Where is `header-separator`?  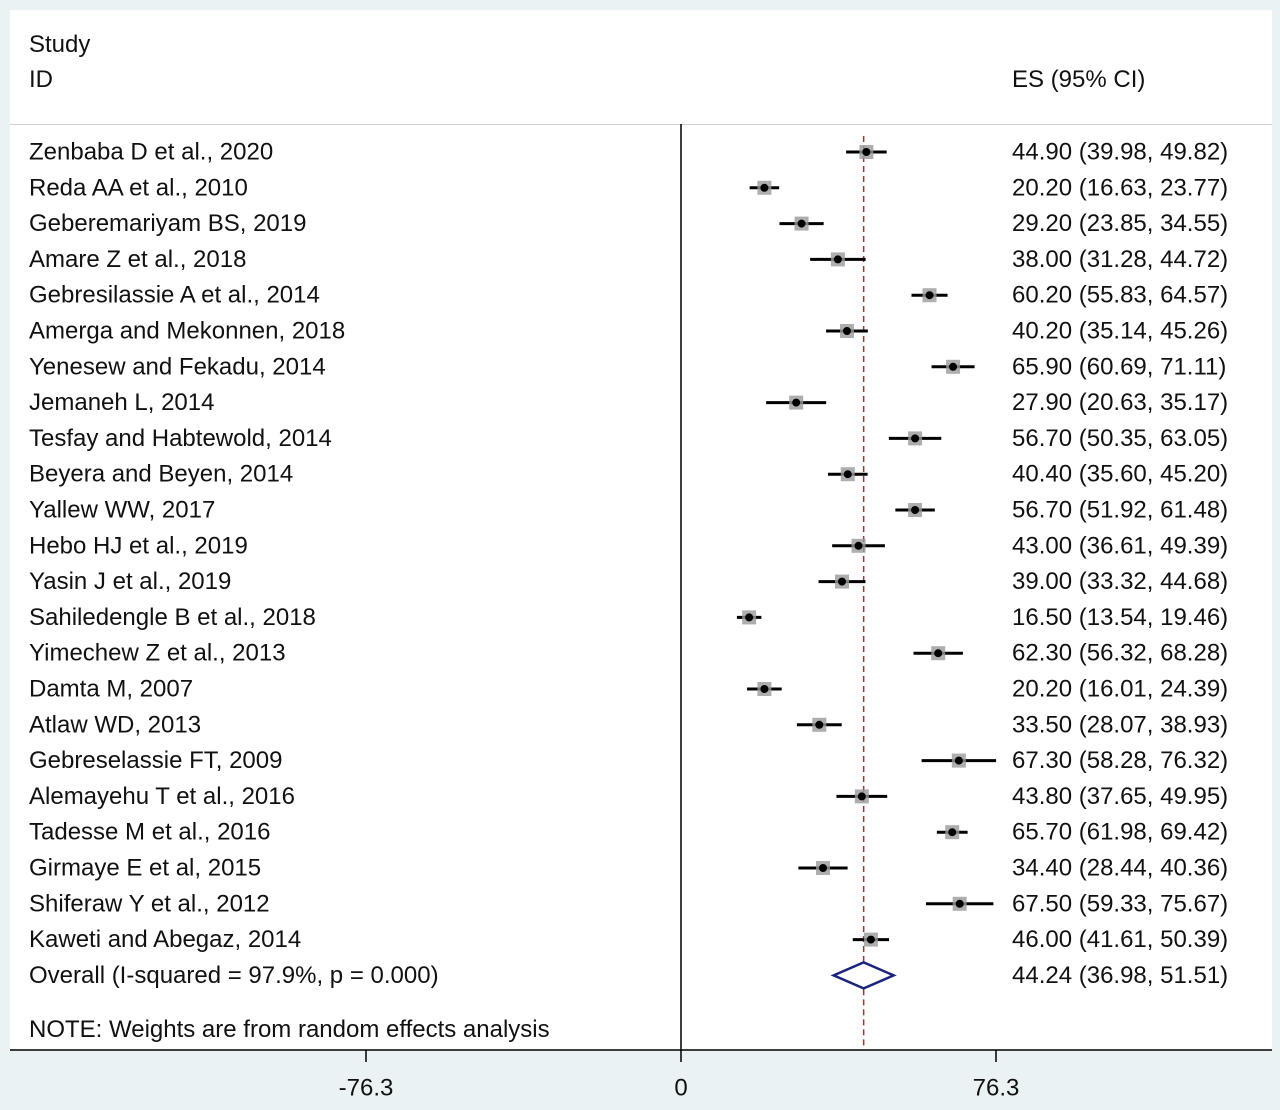 header-separator is located at coordinates (641, 124).